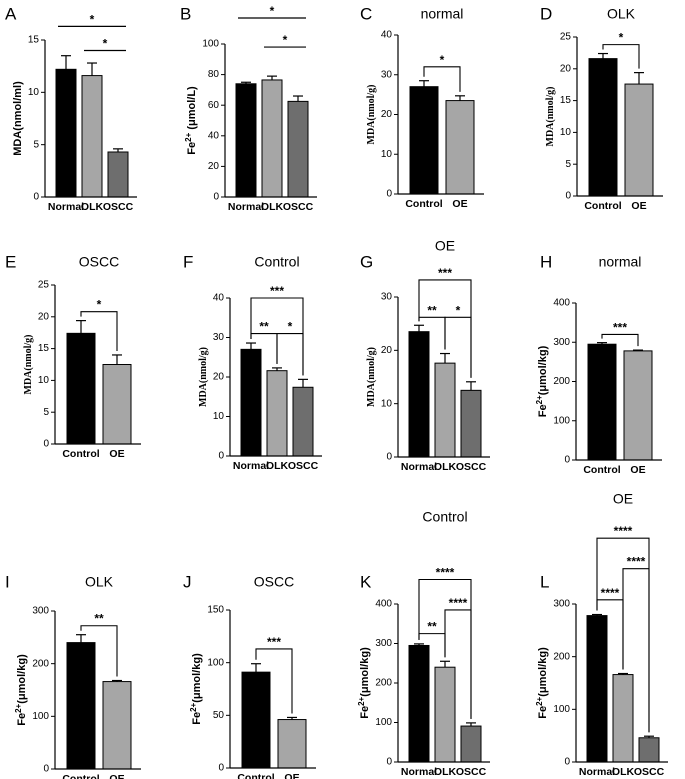  Describe the element at coordinates (546, 13) in the screenshot. I see `panel-letter: D` at that location.